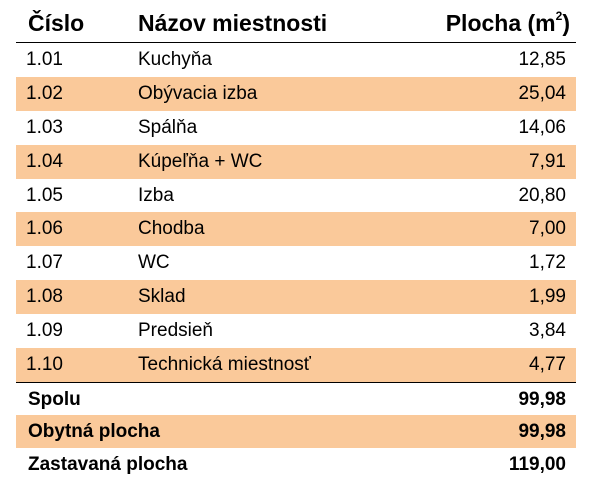 This screenshot has height=493, width=590. Describe the element at coordinates (296, 382) in the screenshot. I see `summary-divider` at that location.